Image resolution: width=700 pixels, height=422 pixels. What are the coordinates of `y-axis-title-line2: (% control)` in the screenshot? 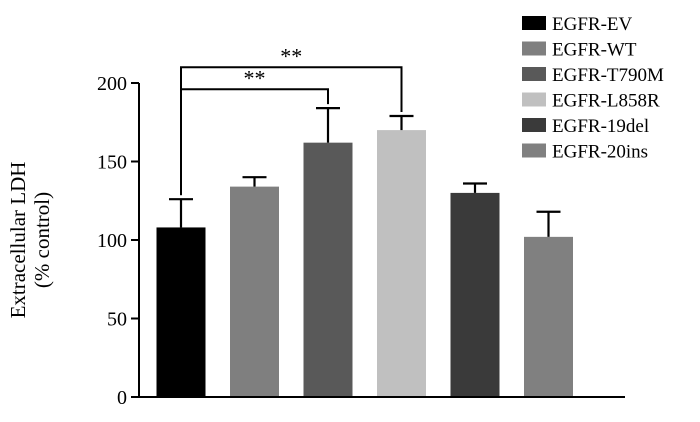 It's located at (42, 240).